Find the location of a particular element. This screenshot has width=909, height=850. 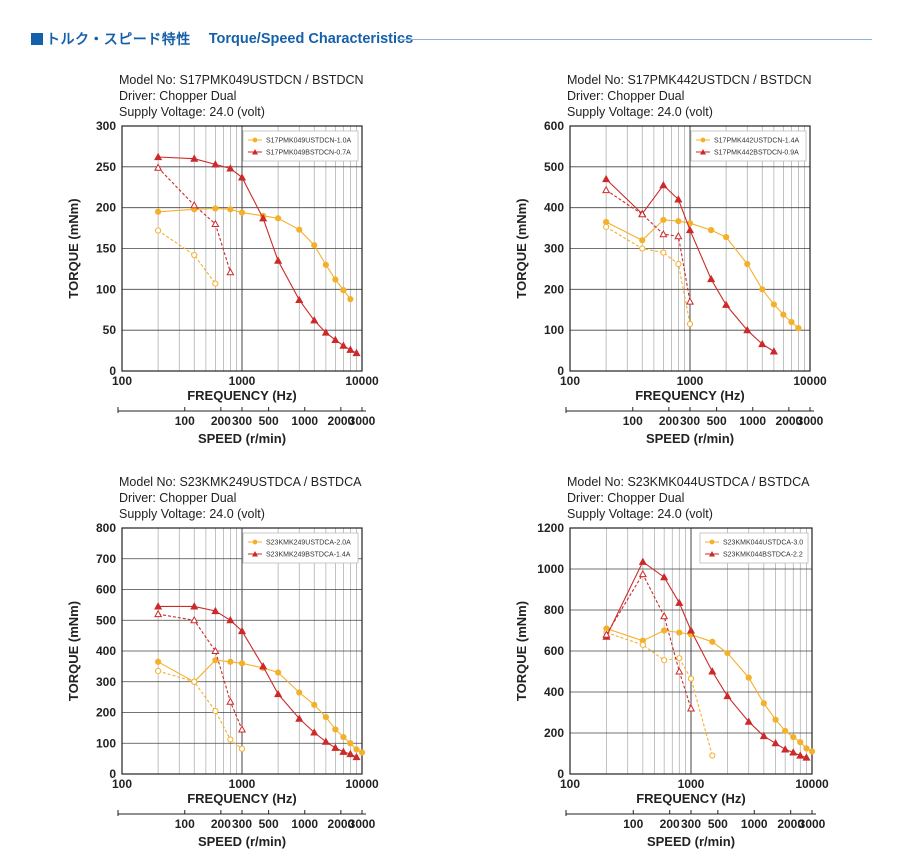

y-axis-title: TORQUE (mNm) is located at coordinates (521, 248).